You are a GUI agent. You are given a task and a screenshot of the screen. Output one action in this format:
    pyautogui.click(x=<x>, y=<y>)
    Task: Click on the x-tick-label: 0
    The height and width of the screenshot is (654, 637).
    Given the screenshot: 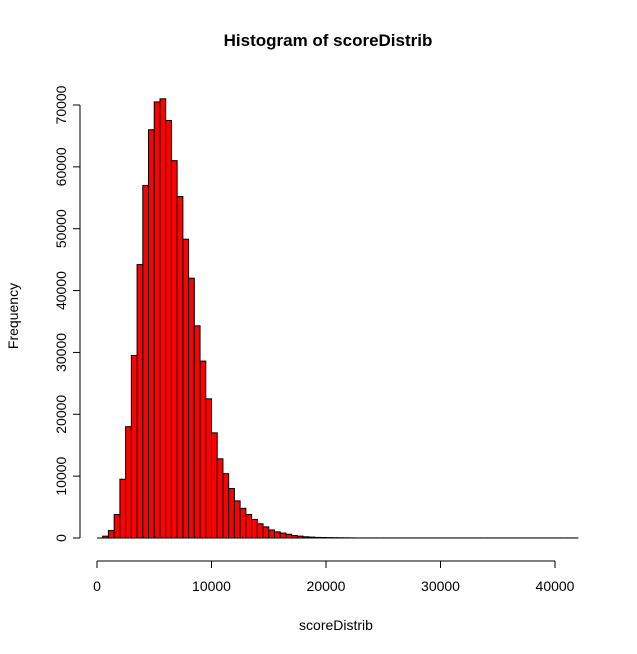 What is the action you would take?
    pyautogui.click(x=97, y=586)
    